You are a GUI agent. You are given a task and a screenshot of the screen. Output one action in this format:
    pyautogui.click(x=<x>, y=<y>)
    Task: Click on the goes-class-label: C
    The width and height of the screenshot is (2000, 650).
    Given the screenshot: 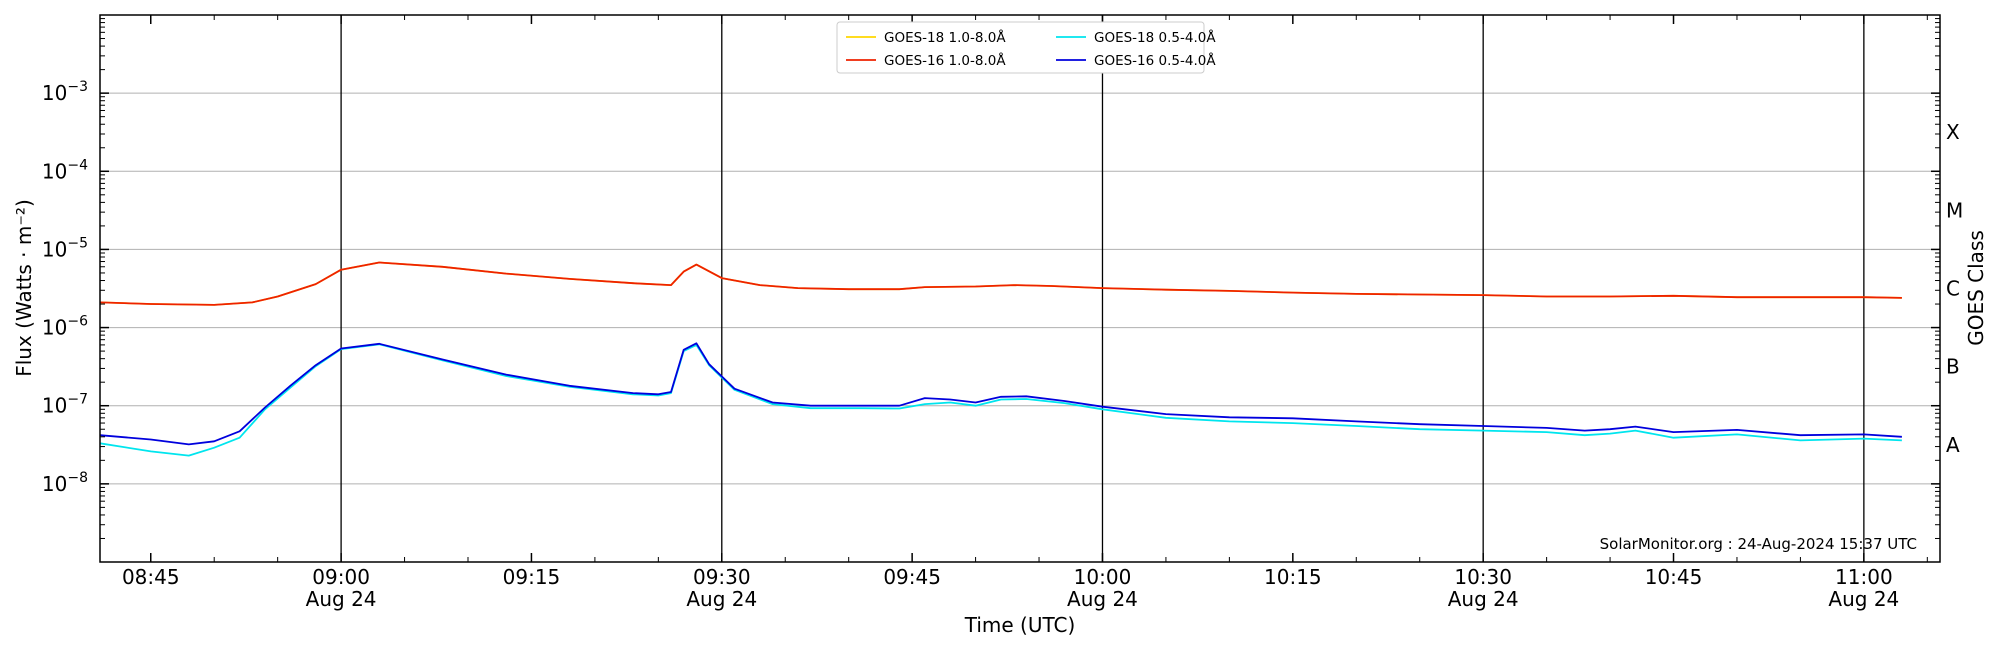 What is the action you would take?
    pyautogui.click(x=1953, y=289)
    